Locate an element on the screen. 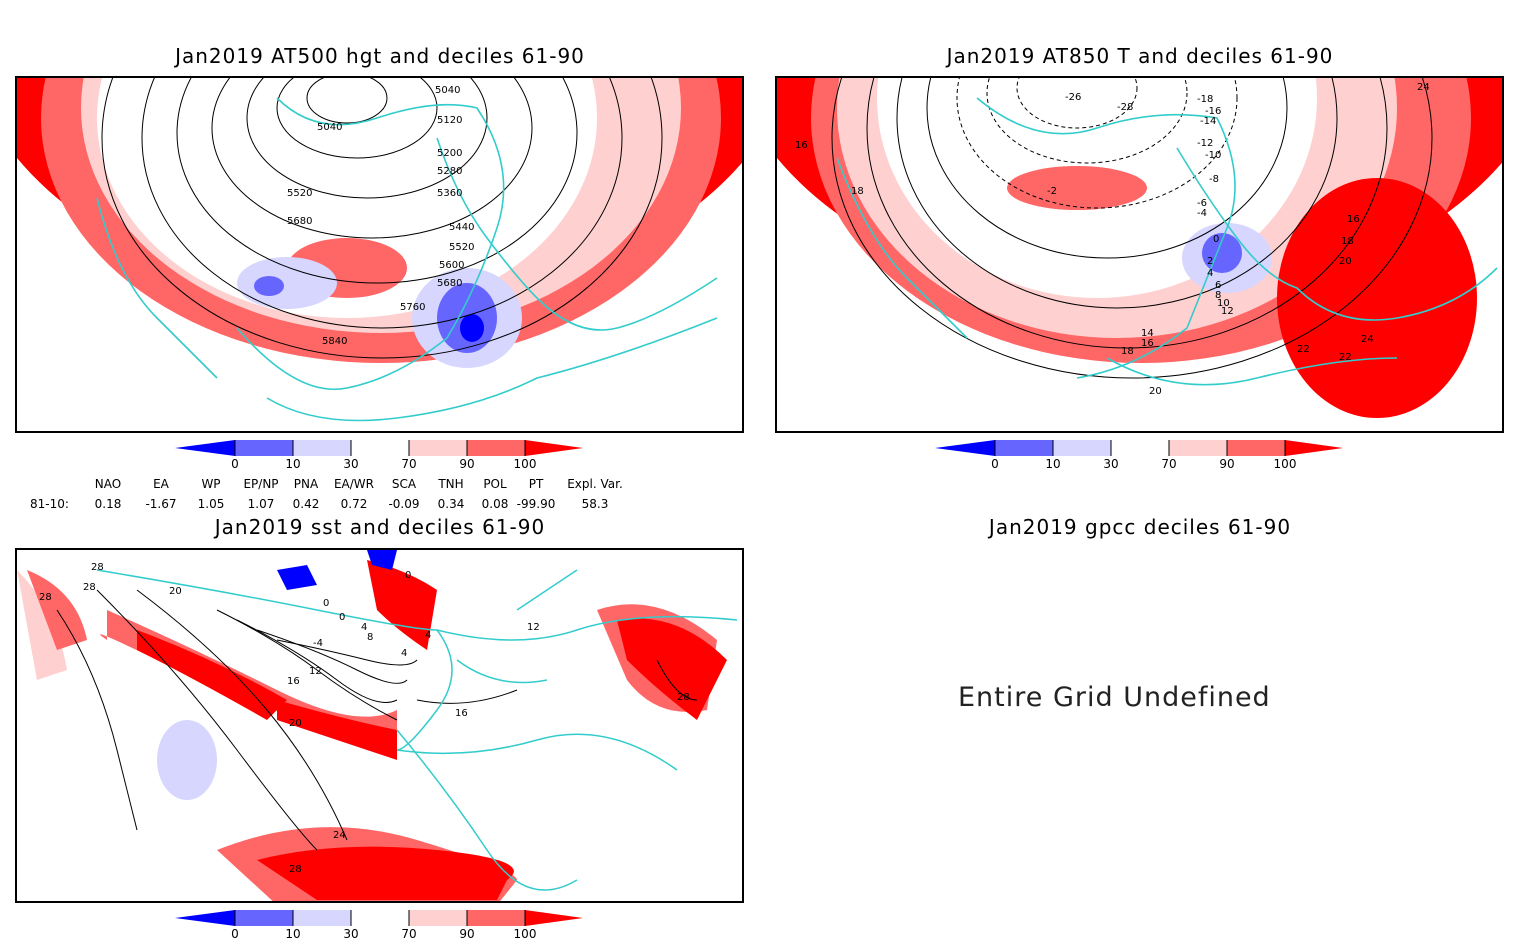 The height and width of the screenshot is (946, 1520). contour-label: -26 is located at coordinates (1073, 97).